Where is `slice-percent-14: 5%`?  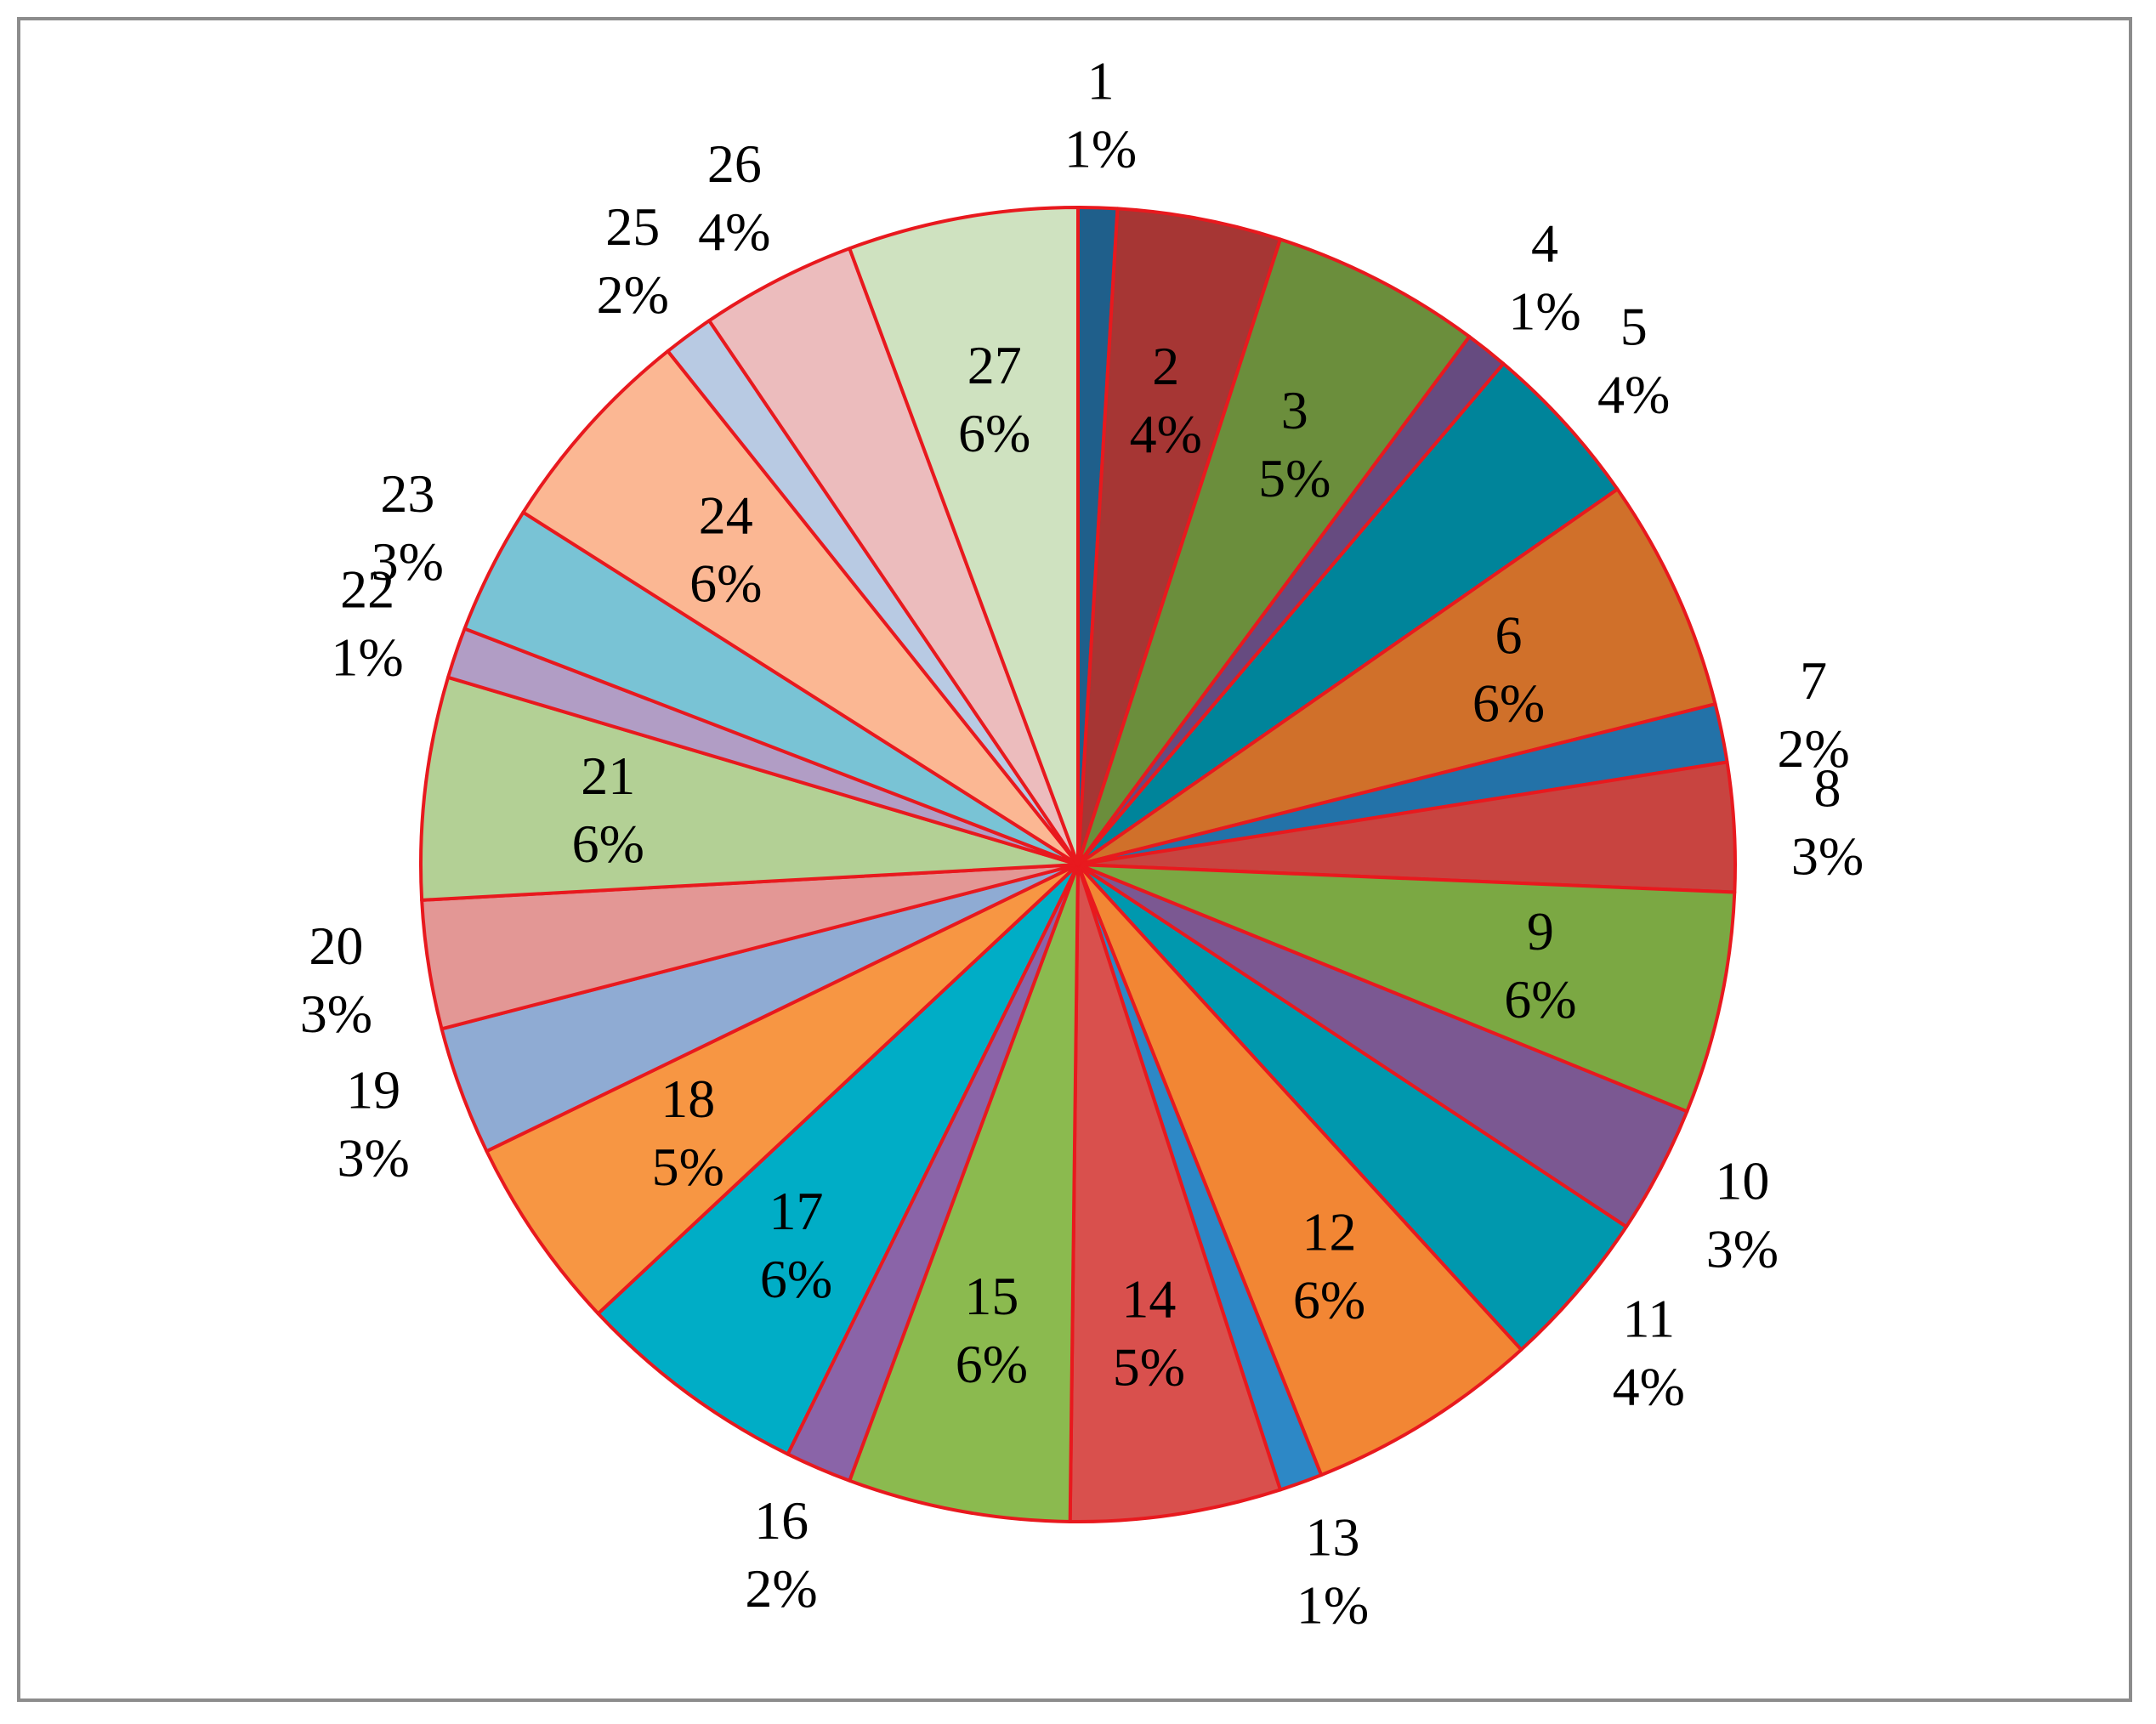
slice-percent-14: 5% is located at coordinates (1149, 1366).